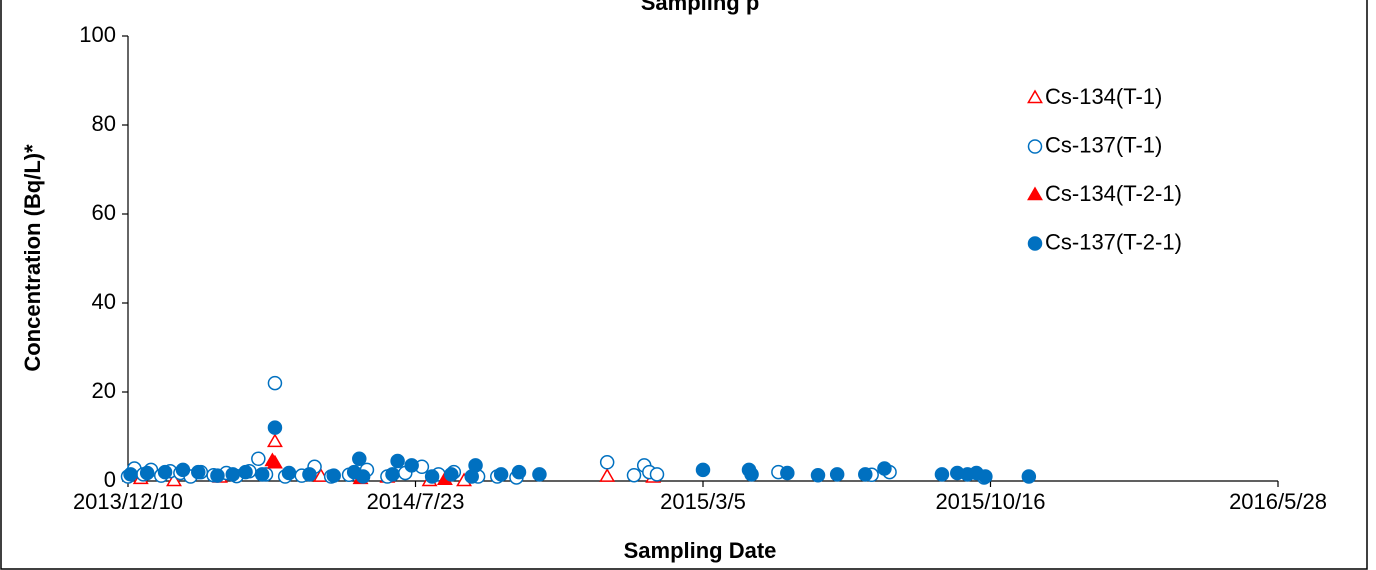 The image size is (1376, 570). What do you see at coordinates (703, 501) in the screenshot?
I see `x-tick-label: 2015/3/5` at bounding box center [703, 501].